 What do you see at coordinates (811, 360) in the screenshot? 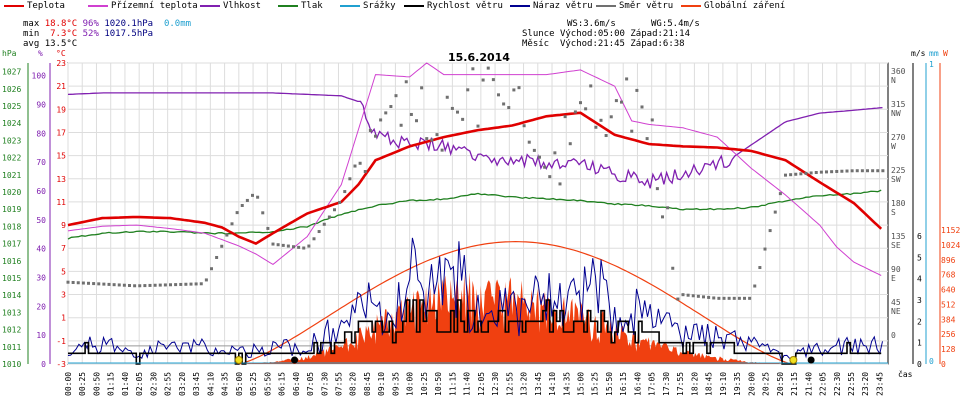
I see `moonrise-marker` at bounding box center [811, 360].